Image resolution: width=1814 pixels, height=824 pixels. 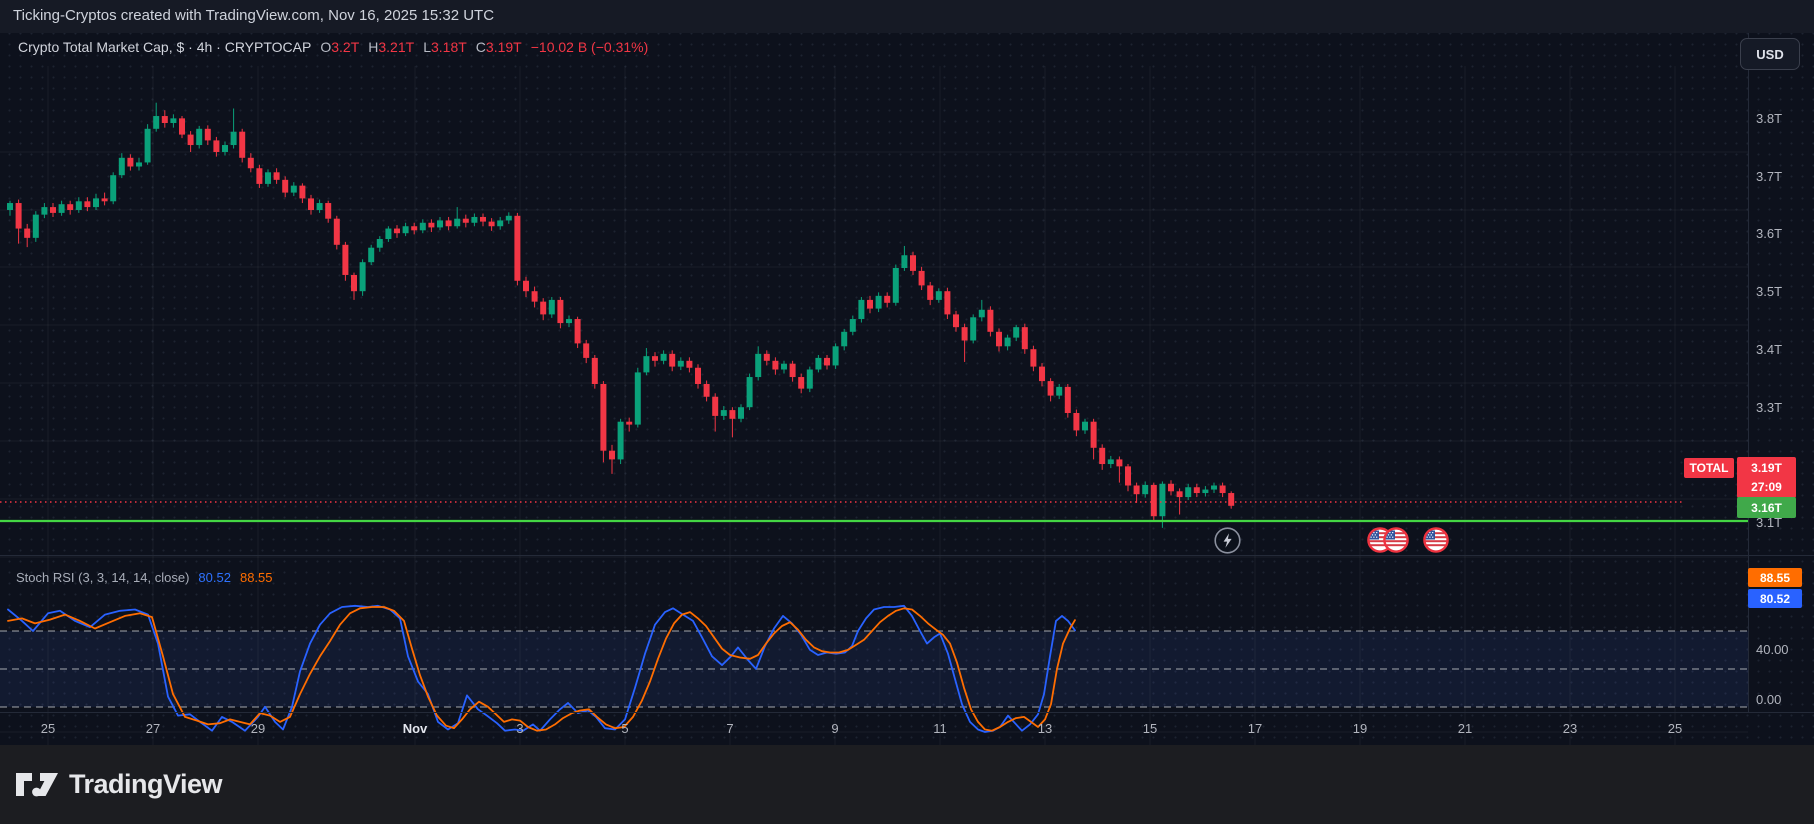 What do you see at coordinates (37, 784) in the screenshot?
I see `tradingview-logo-icon` at bounding box center [37, 784].